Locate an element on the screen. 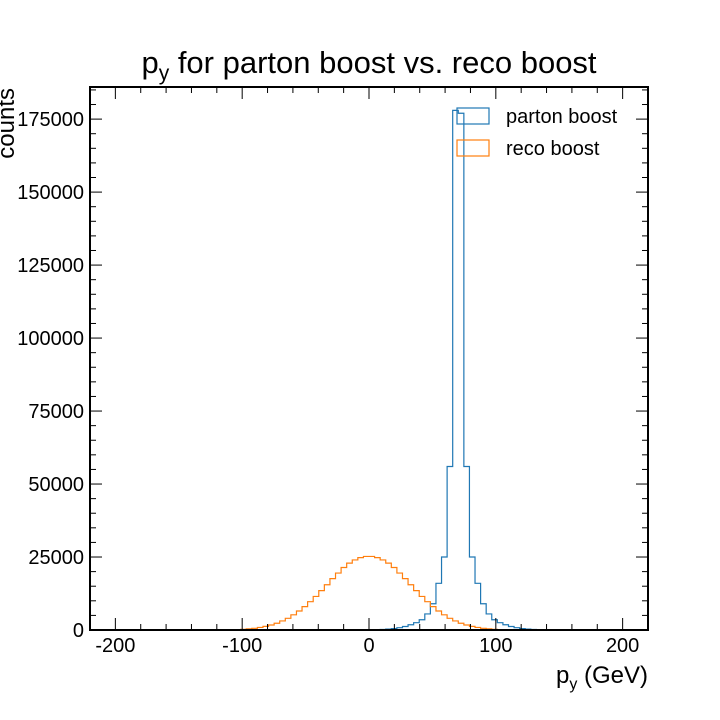 The width and height of the screenshot is (720, 720). x-tick-label: 0 is located at coordinates (368, 646).